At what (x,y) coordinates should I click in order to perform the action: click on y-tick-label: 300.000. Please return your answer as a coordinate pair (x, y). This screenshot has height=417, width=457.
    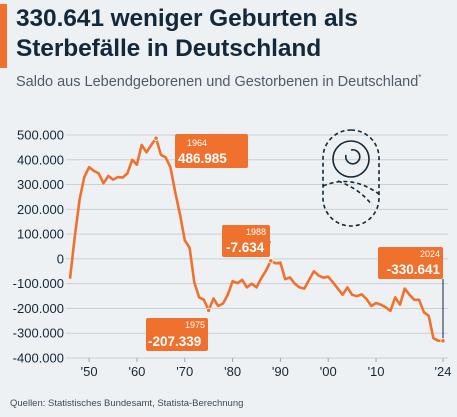
    Looking at the image, I should click on (40, 184).